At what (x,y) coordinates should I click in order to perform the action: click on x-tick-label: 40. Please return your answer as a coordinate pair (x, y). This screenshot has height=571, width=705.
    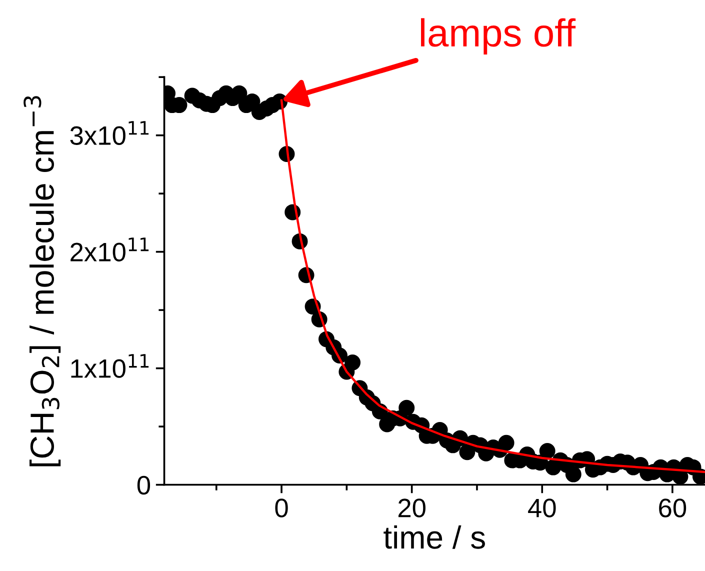
    Looking at the image, I should click on (542, 508).